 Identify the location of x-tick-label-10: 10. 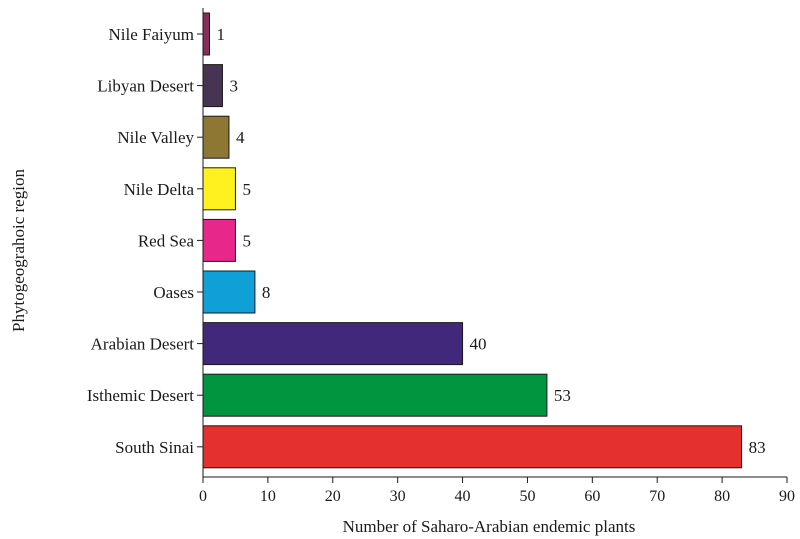
(268, 496).